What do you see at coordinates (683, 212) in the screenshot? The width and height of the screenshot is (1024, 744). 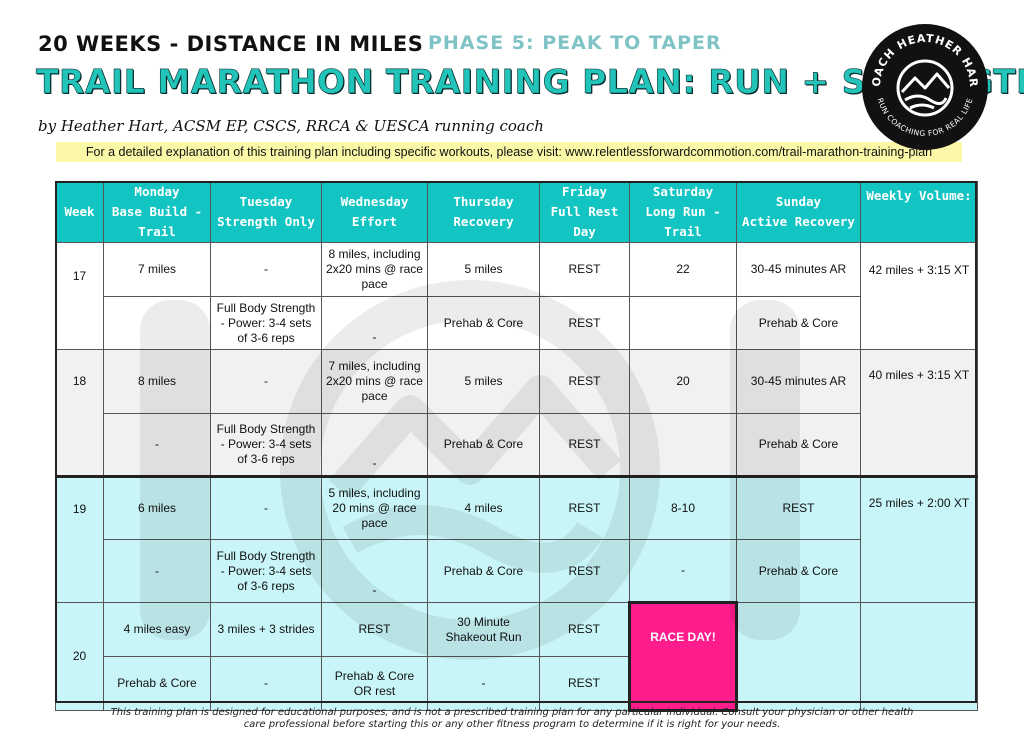 I see `header-saturday: Saturday Long Run - Trail` at bounding box center [683, 212].